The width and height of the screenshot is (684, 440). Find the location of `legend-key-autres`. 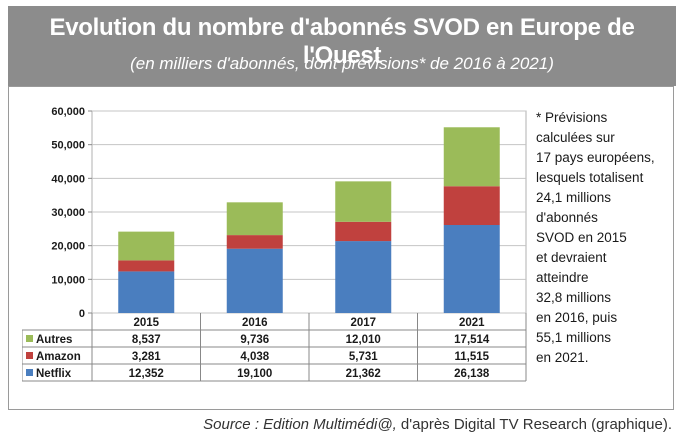

legend-key-autres is located at coordinates (29, 338).